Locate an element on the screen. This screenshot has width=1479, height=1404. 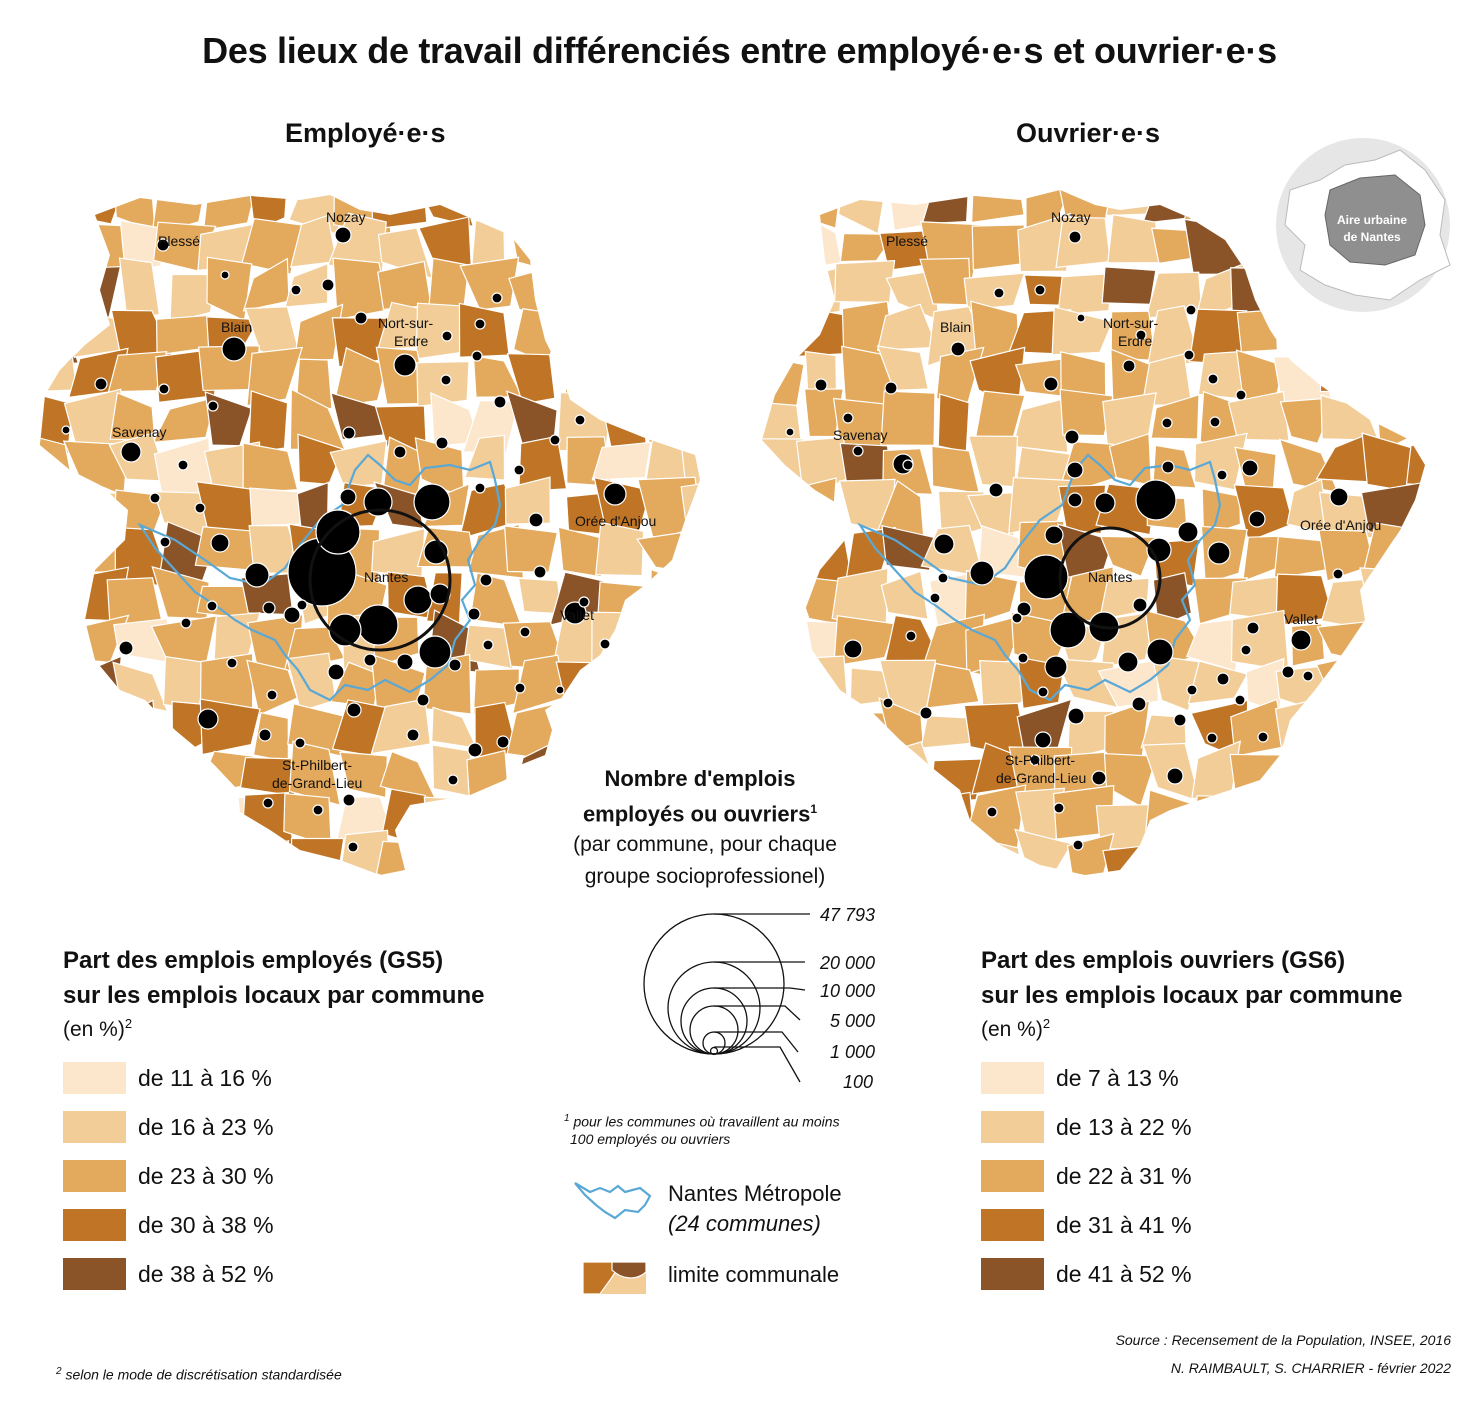
size-legend-sub-2: groupe socioprofessionel) is located at coordinates (705, 876).